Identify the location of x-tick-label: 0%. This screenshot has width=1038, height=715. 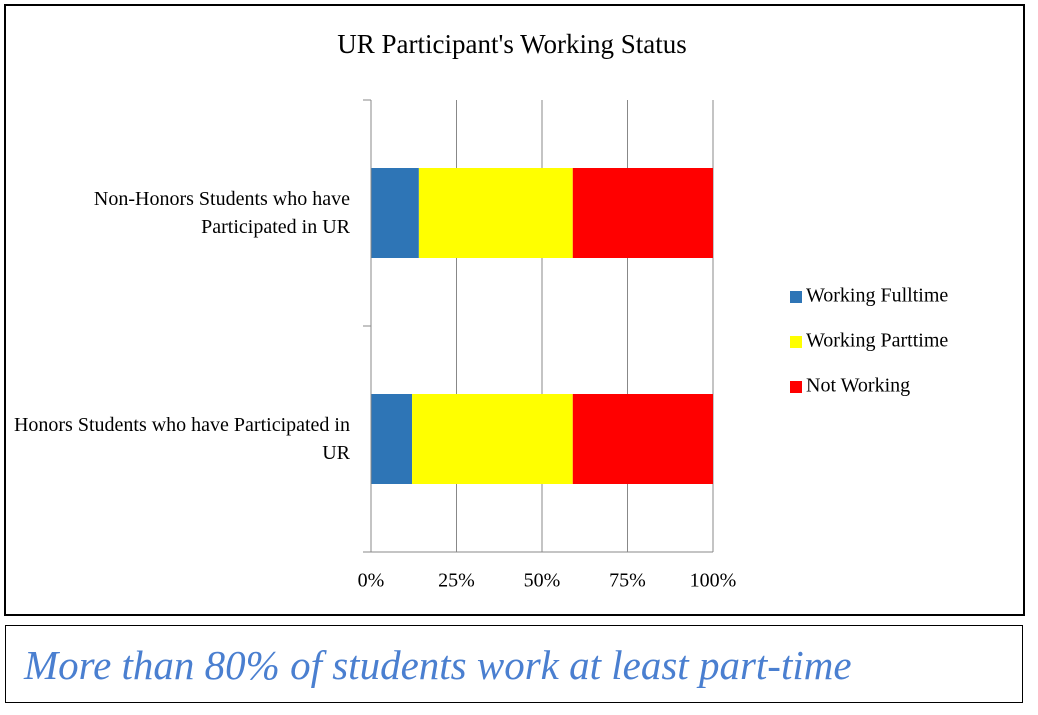
(371, 581).